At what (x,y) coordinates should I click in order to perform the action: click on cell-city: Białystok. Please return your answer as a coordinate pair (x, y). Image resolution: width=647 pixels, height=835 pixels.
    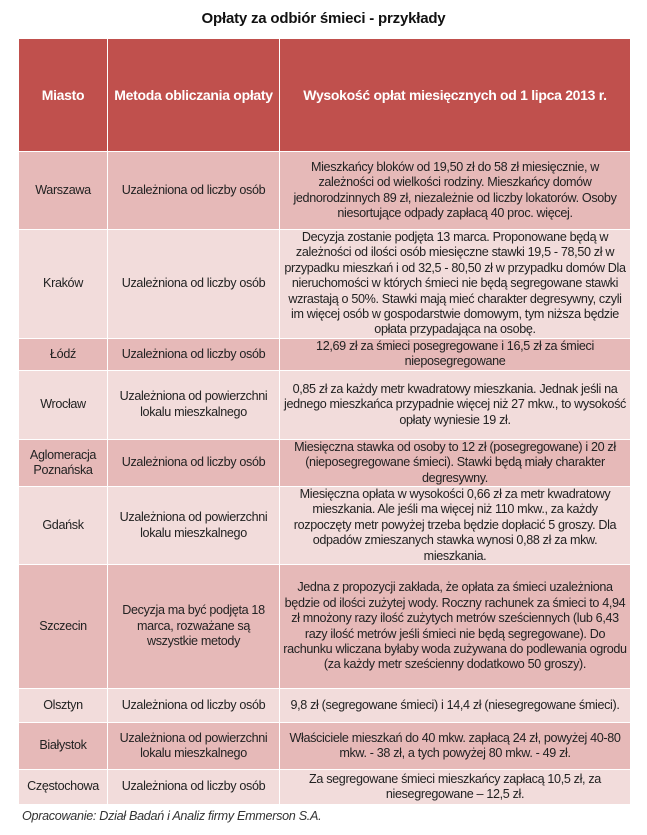
    Looking at the image, I should click on (63, 746).